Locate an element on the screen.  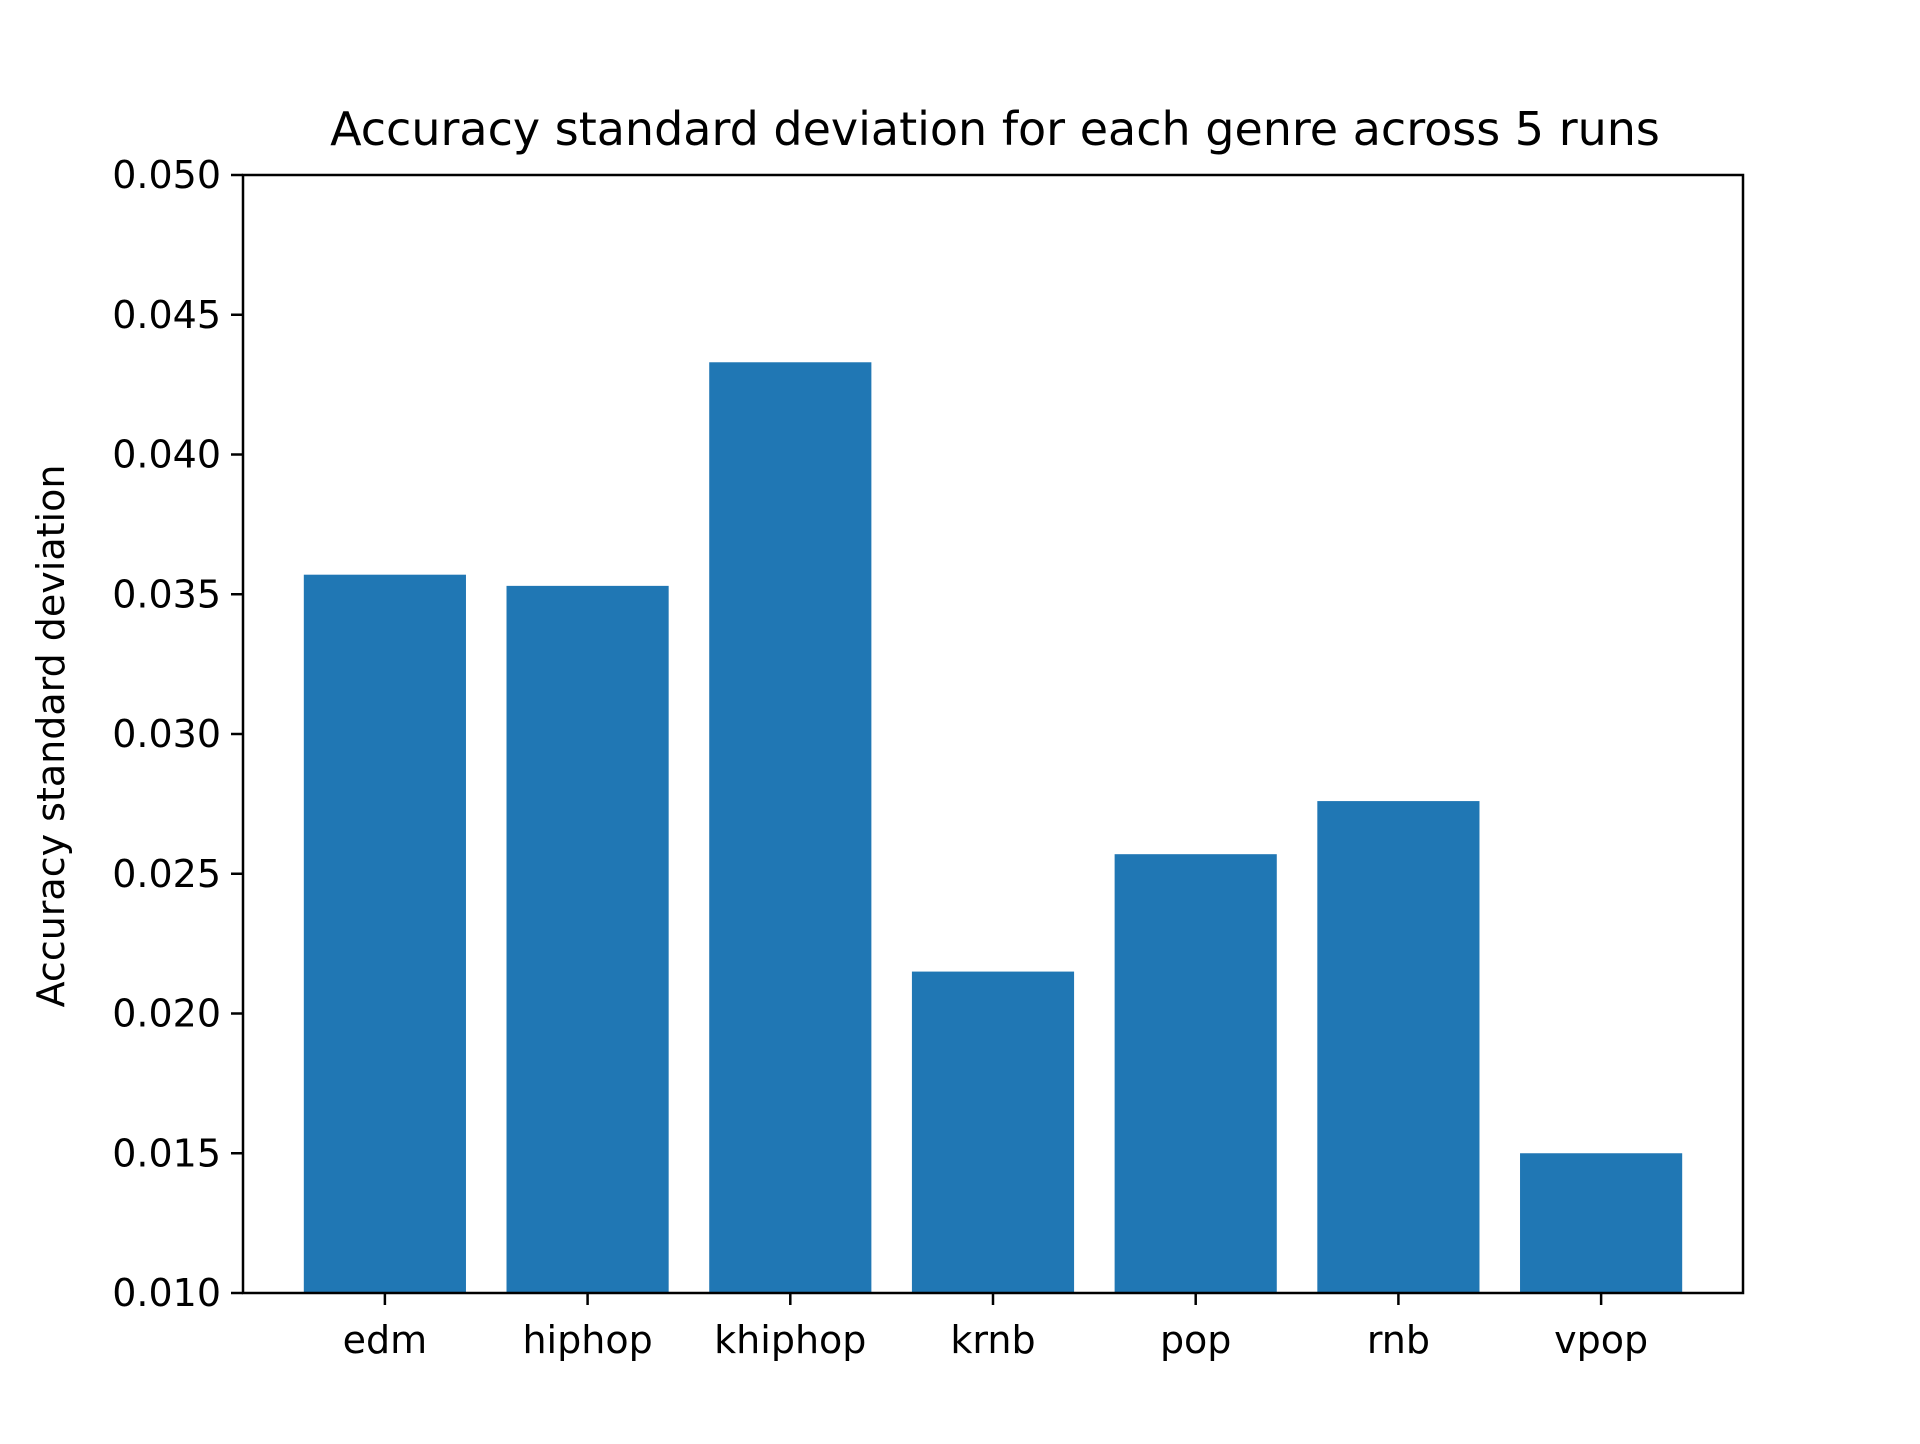
x-tick-label-rnb: rnb is located at coordinates (1398, 1340).